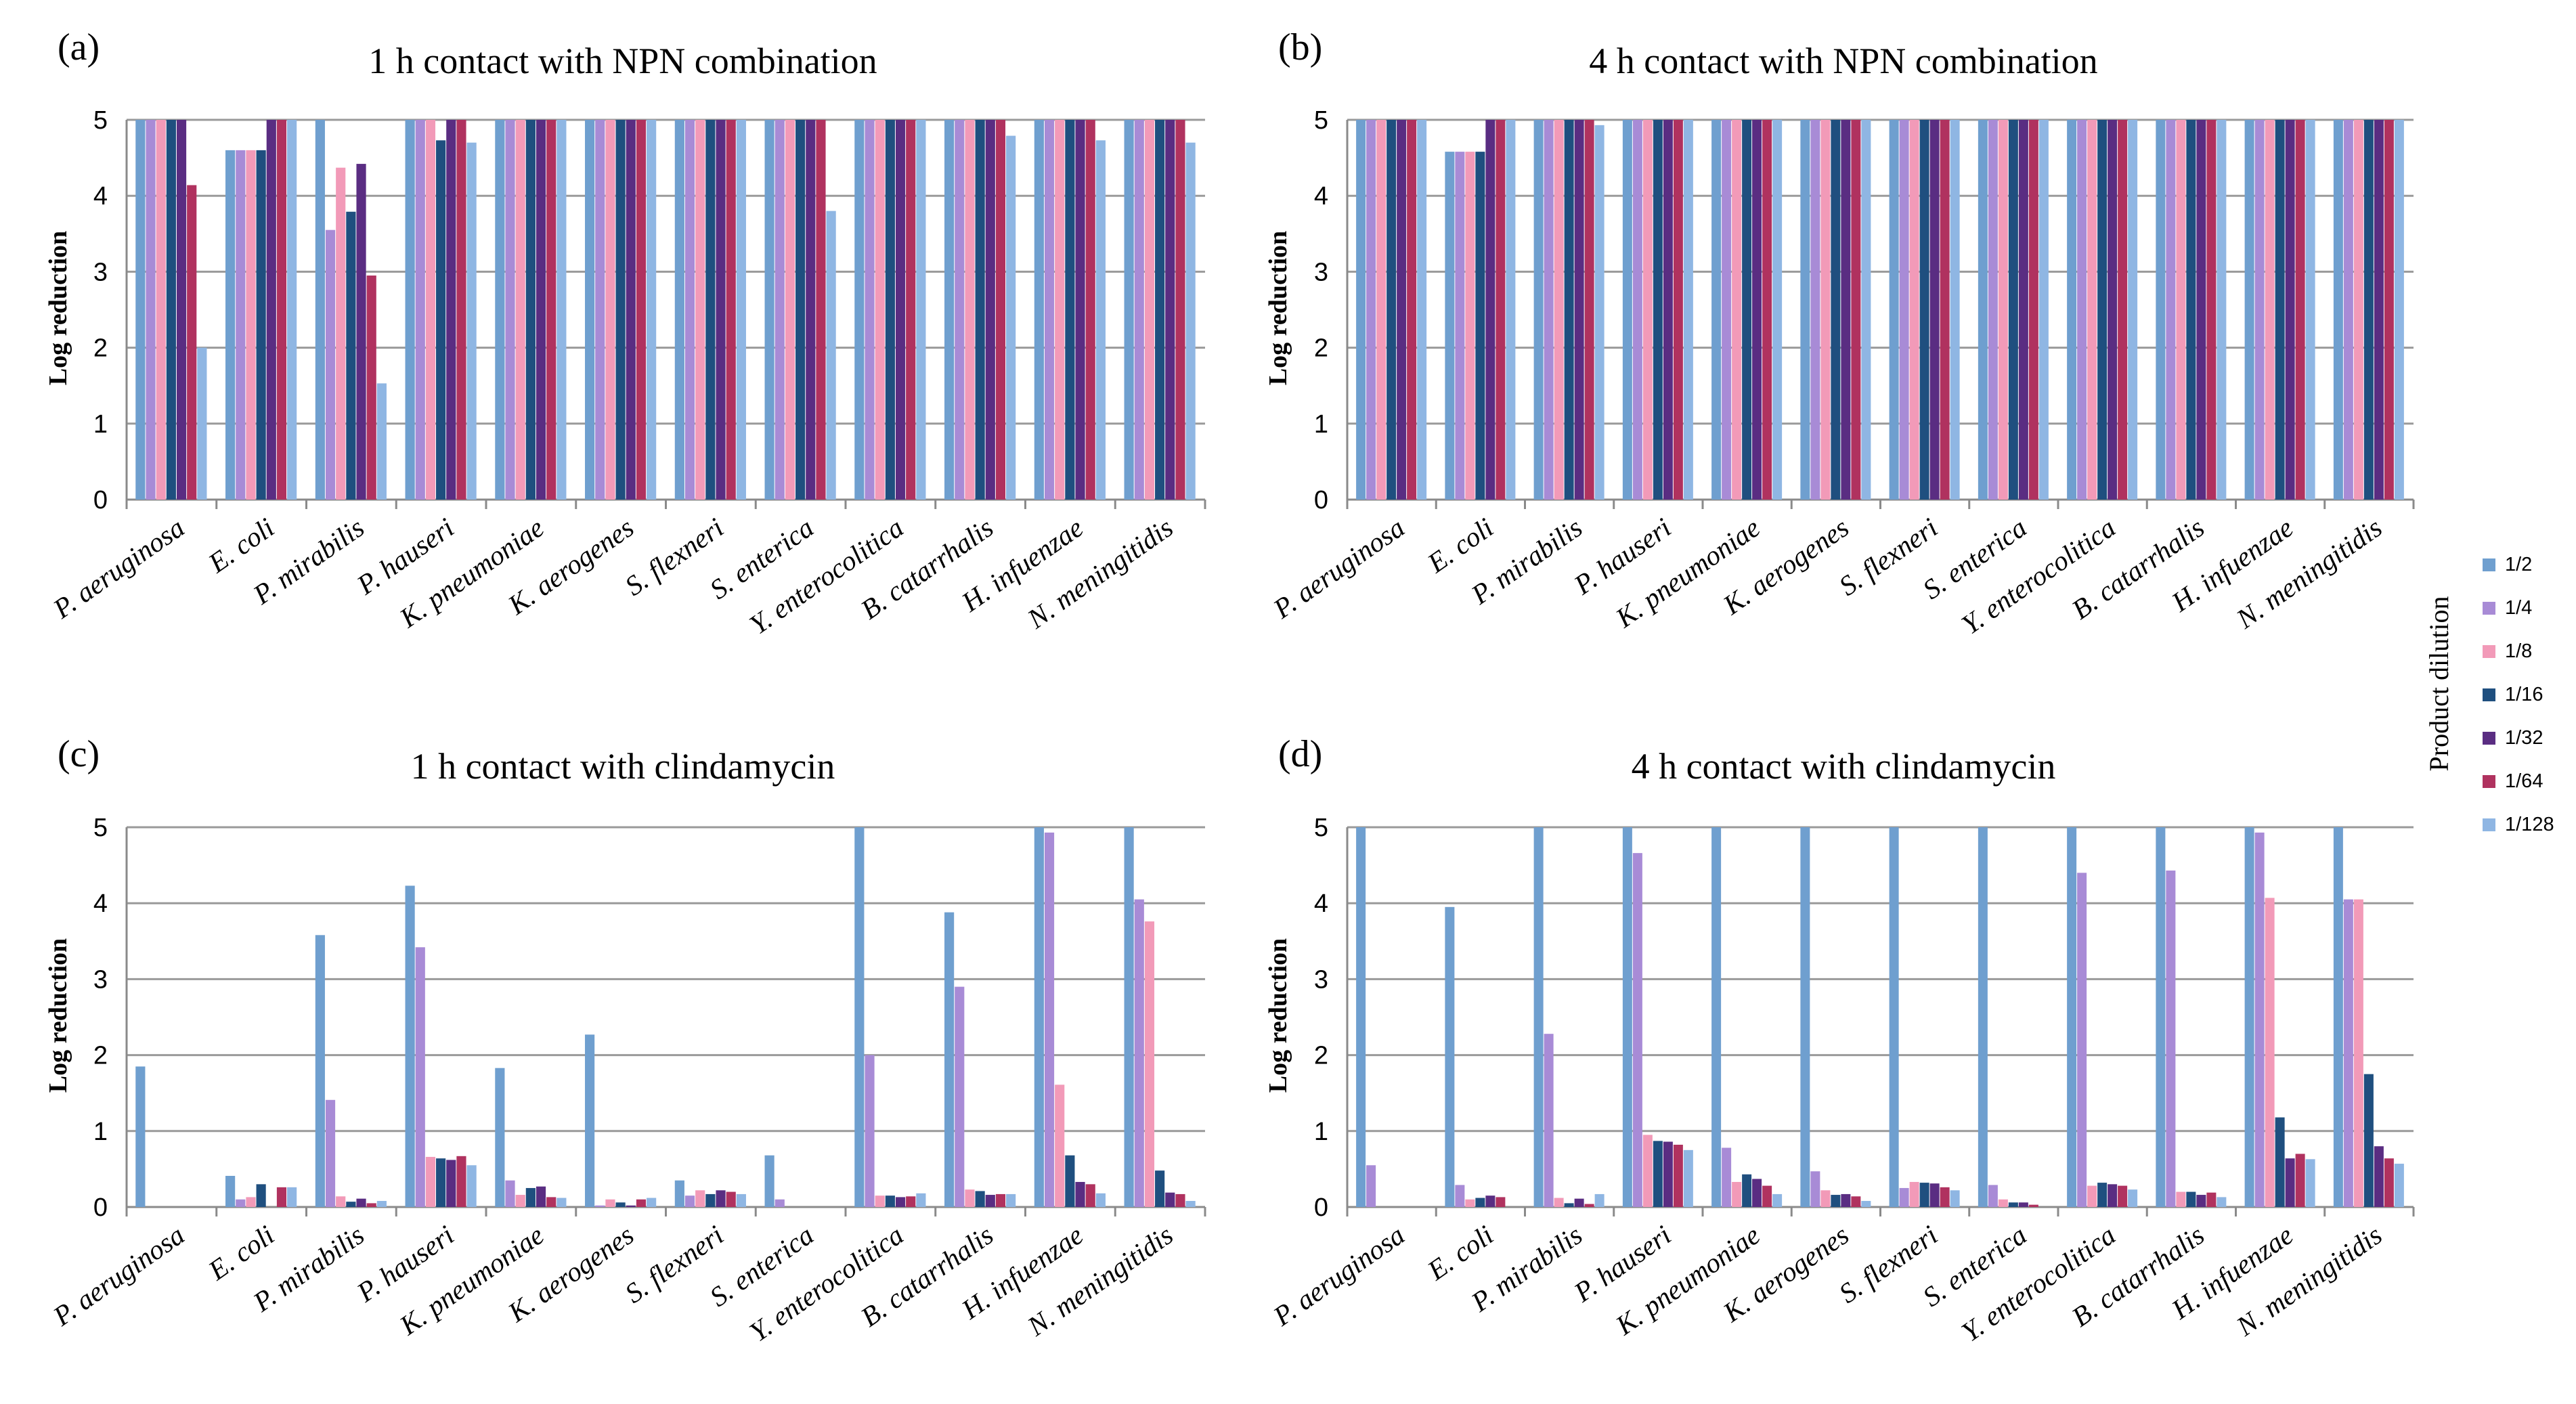  Describe the element at coordinates (100, 828) in the screenshot. I see `panel-c-ytick-5: 5` at that location.